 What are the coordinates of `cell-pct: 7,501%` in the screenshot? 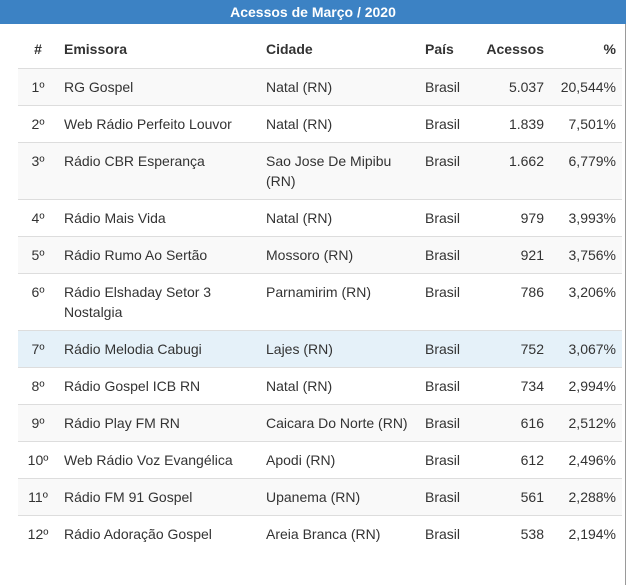 It's located at (586, 124).